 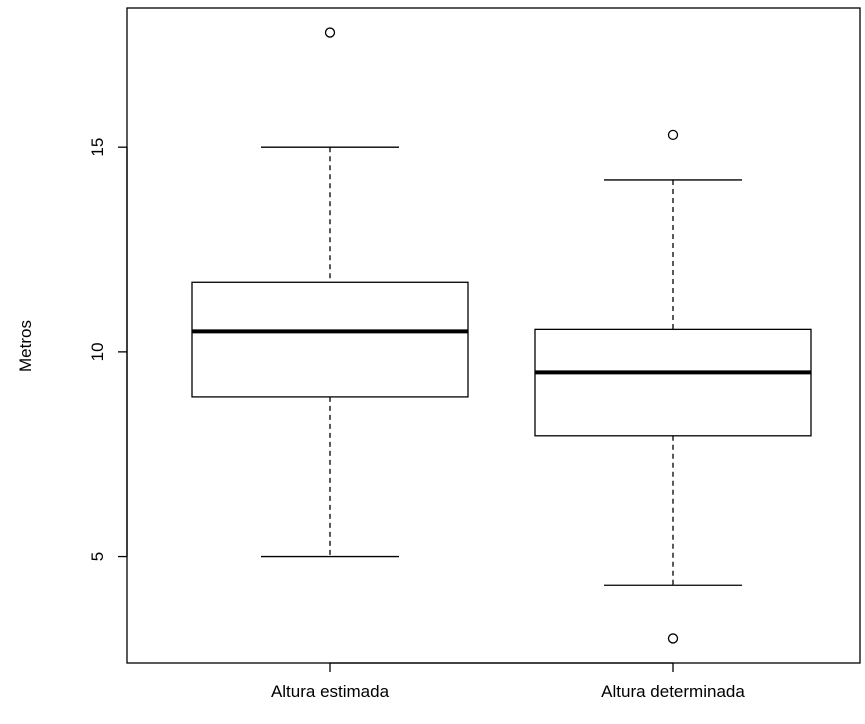 What do you see at coordinates (97, 351) in the screenshot?
I see `y-tick-label: 10` at bounding box center [97, 351].